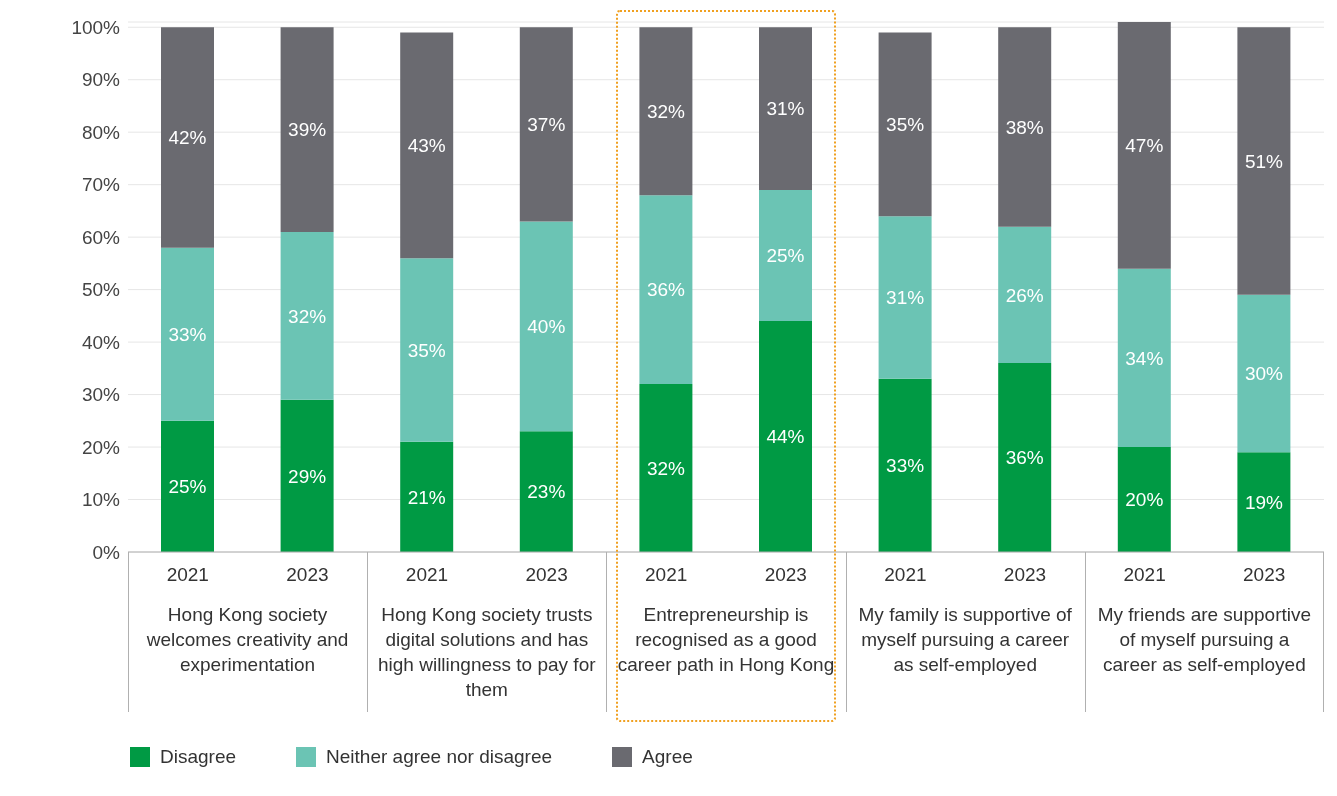 Image resolution: width=1337 pixels, height=796 pixels. What do you see at coordinates (1204, 640) in the screenshot?
I see `text: My friends are supportive of myself pursuing a career as self-employed` at bounding box center [1204, 640].